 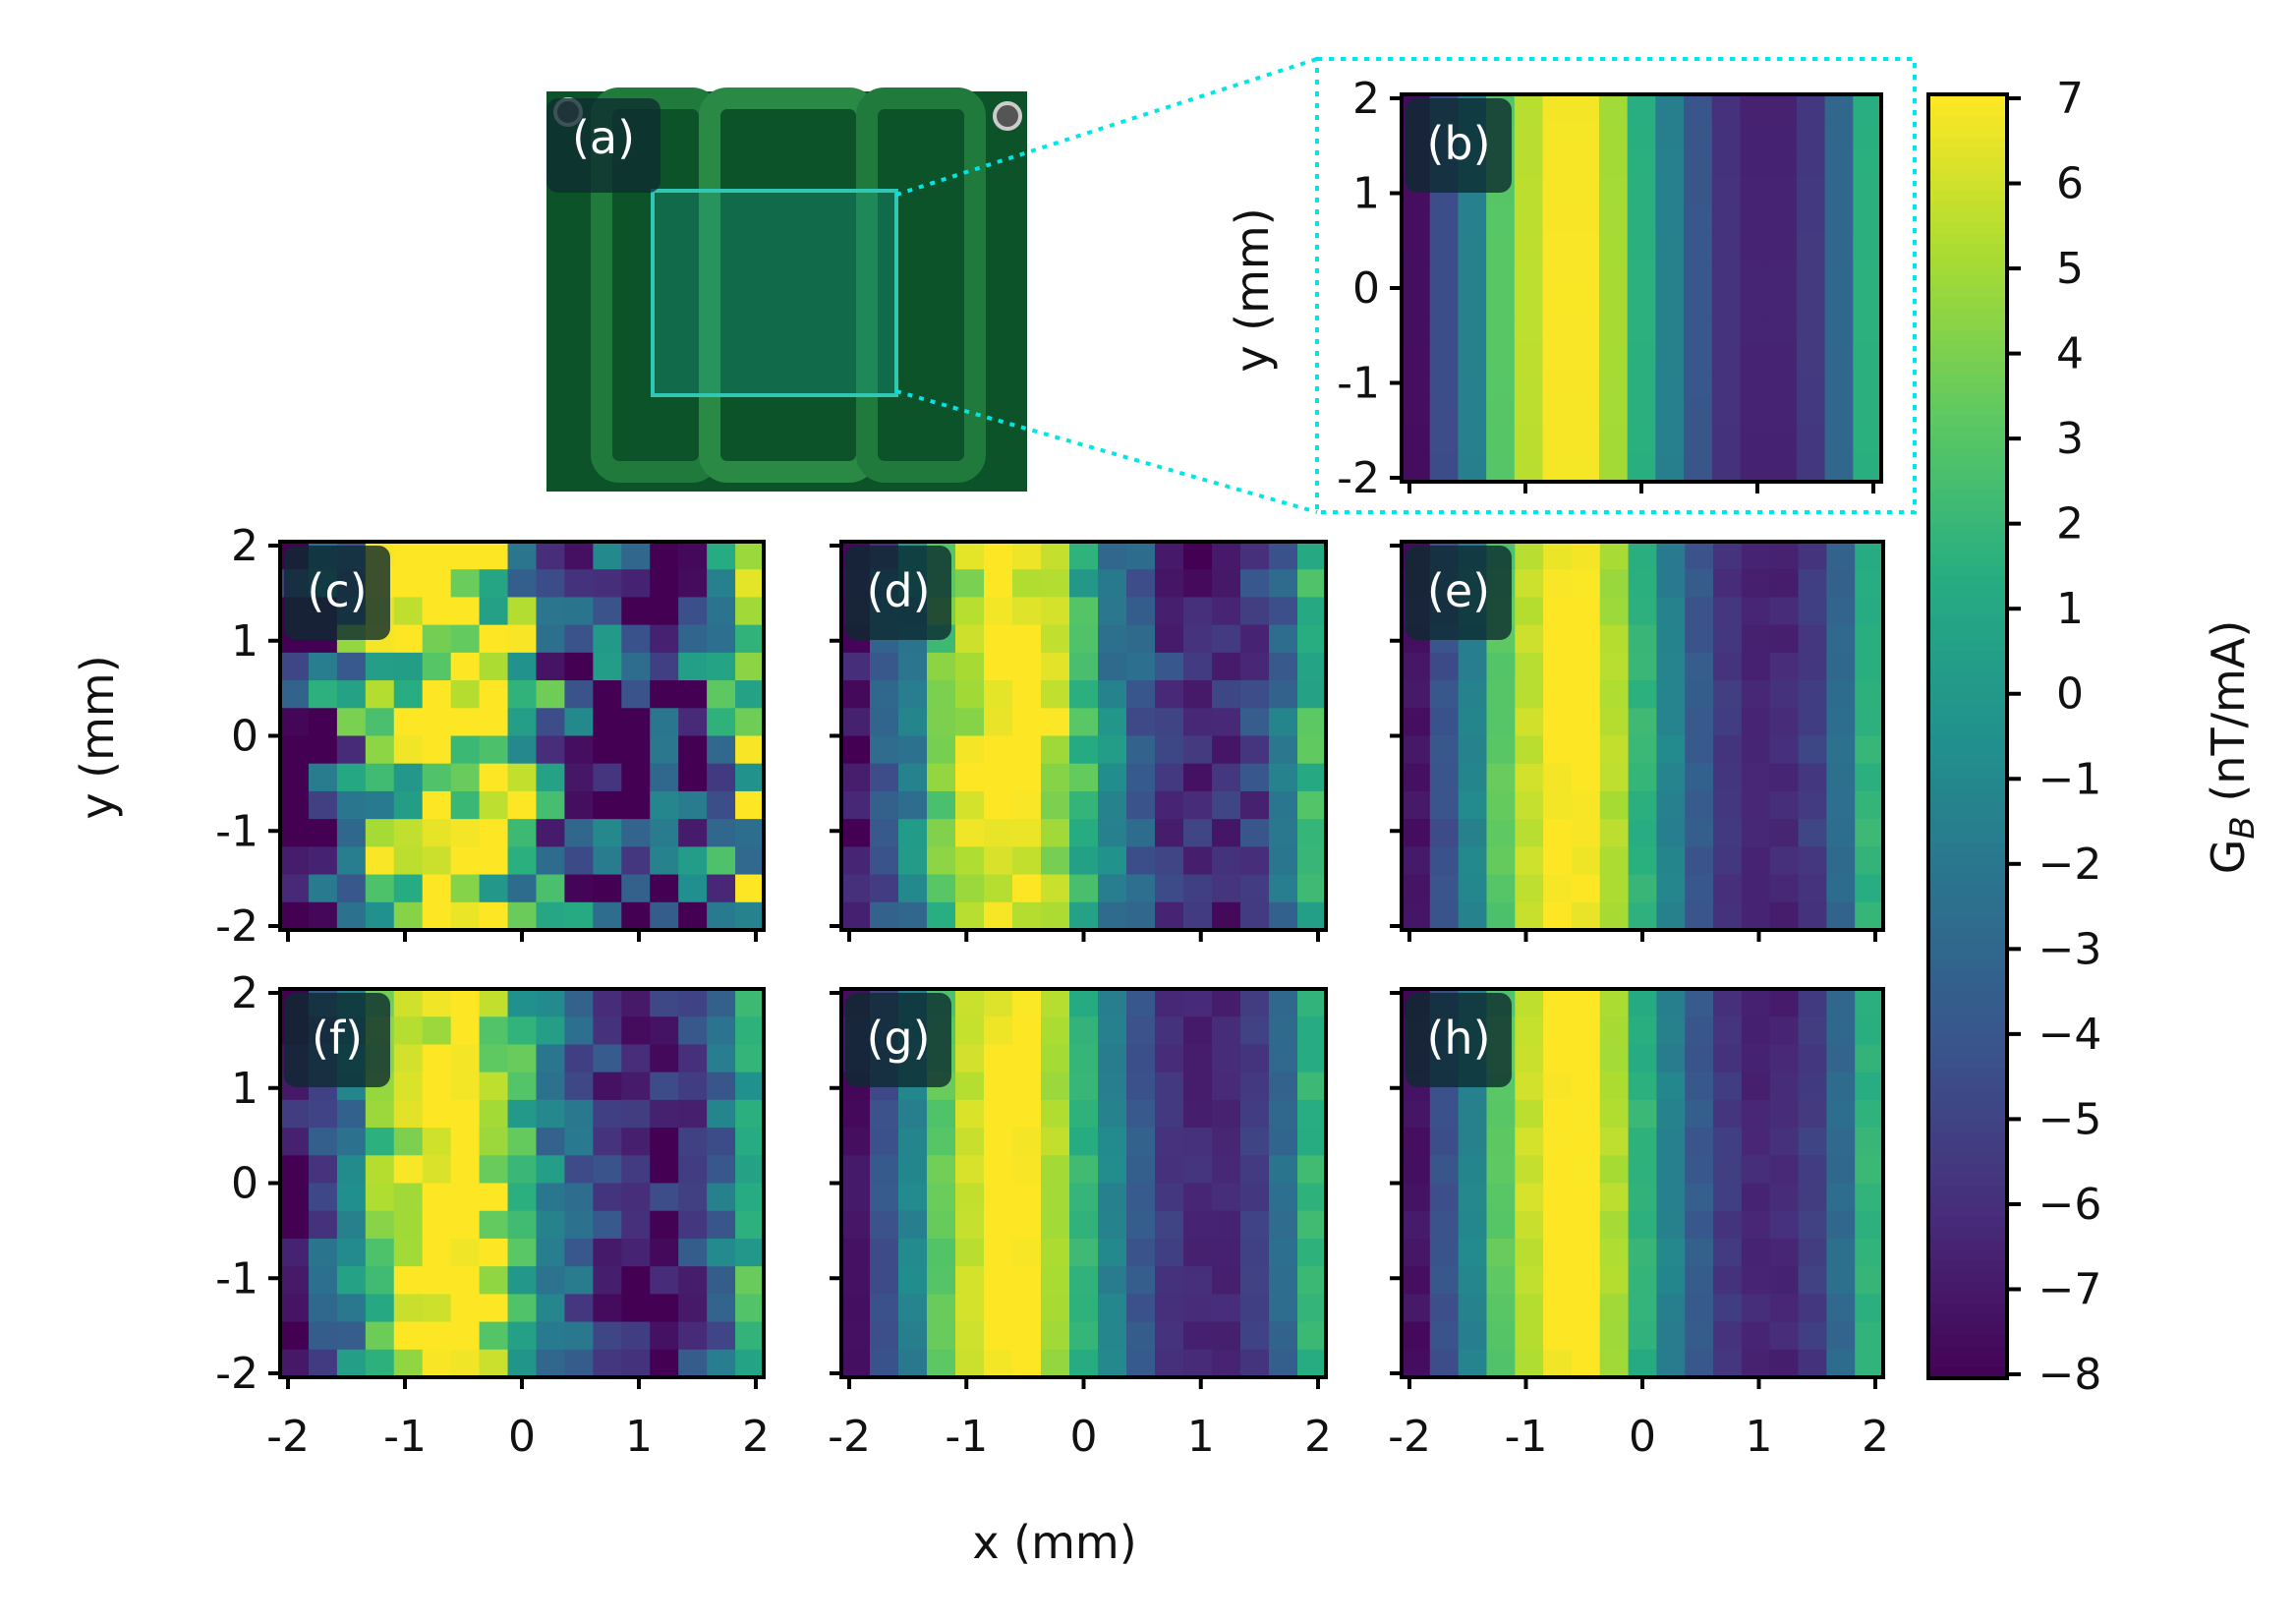 I want to click on zoom-line-bottom, so click(x=1107, y=451).